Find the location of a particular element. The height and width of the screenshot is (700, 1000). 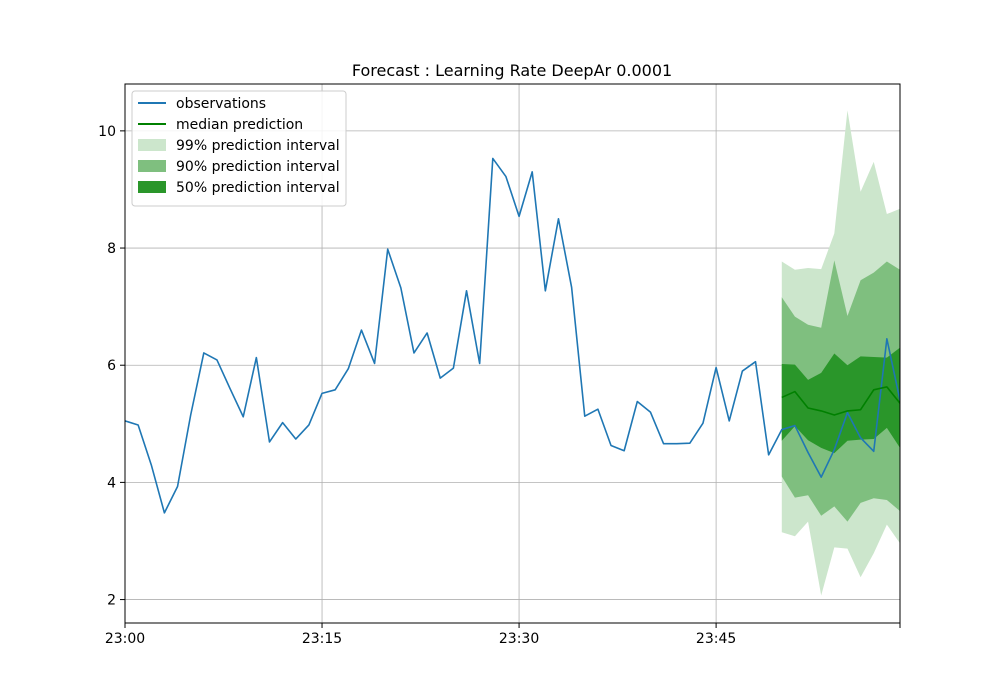

x-tick-label-1: 23:15 is located at coordinates (322, 639).